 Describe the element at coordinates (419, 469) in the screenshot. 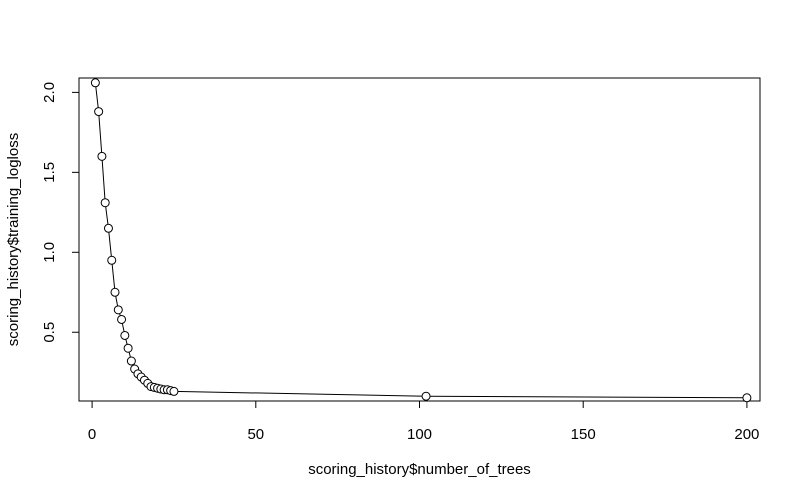

I see `x-axis-label: scoring_history$number_of_trees` at that location.